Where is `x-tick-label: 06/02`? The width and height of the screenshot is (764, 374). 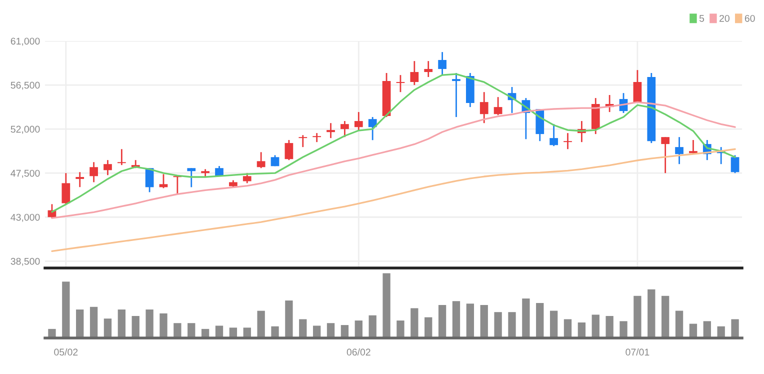 x-tick-label: 06/02 is located at coordinates (358, 352).